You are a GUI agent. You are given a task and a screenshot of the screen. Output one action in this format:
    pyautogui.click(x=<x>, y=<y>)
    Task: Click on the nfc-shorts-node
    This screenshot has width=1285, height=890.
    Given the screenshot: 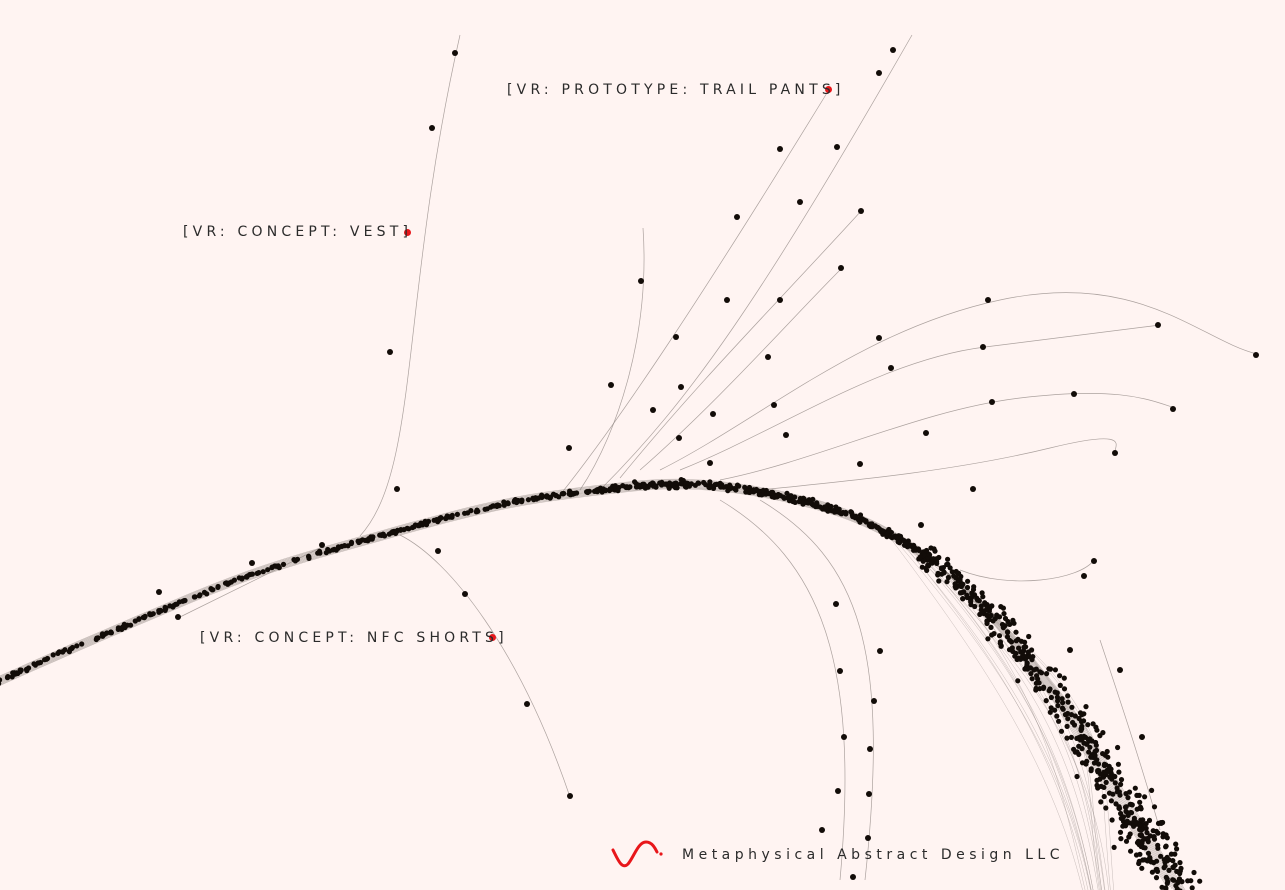 What is the action you would take?
    pyautogui.click(x=492, y=637)
    